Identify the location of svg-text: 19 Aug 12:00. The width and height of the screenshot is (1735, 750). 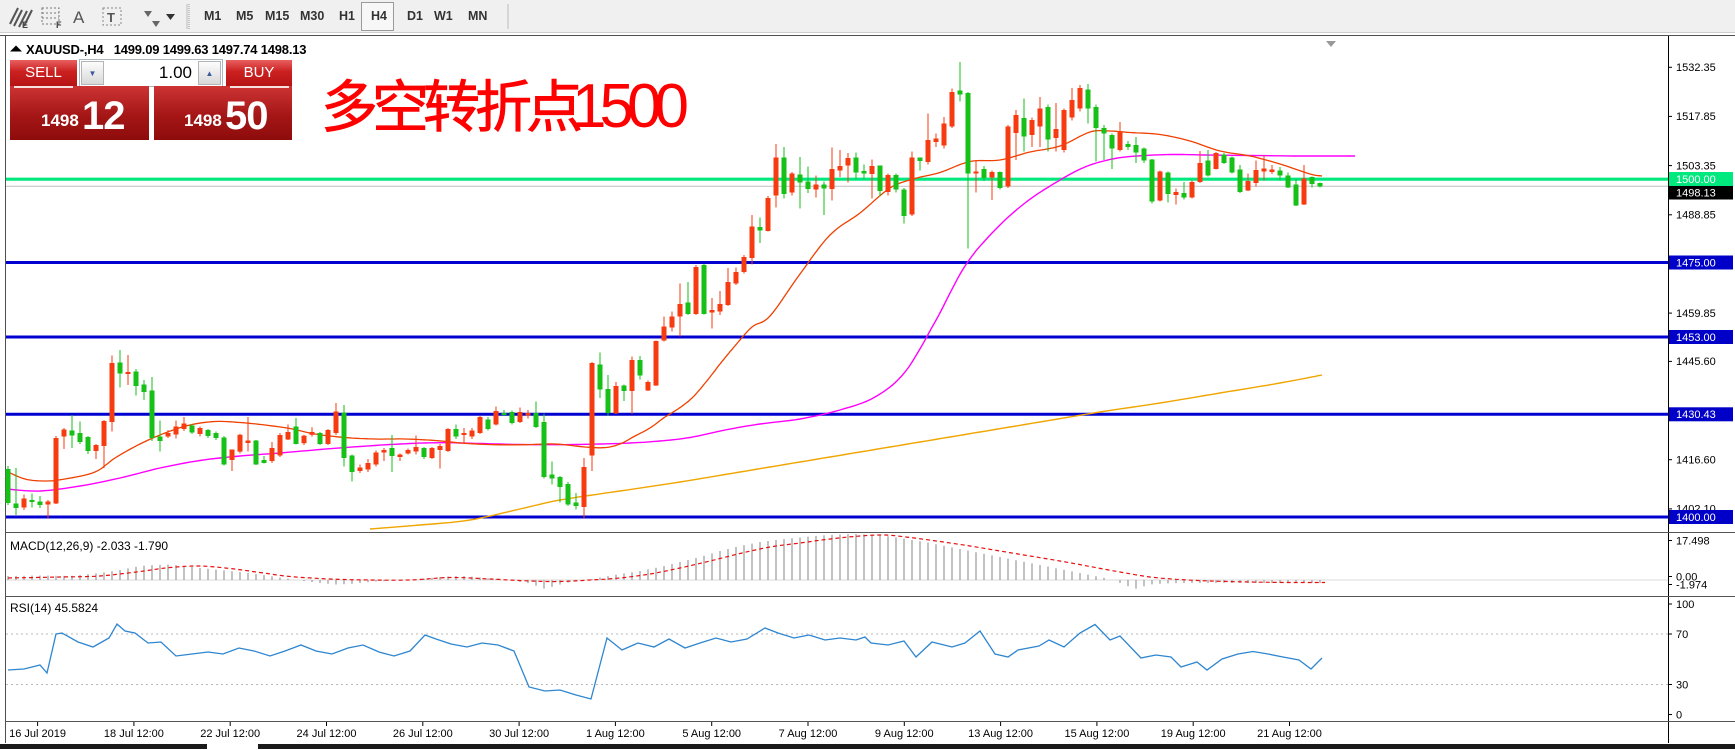
(1193, 734).